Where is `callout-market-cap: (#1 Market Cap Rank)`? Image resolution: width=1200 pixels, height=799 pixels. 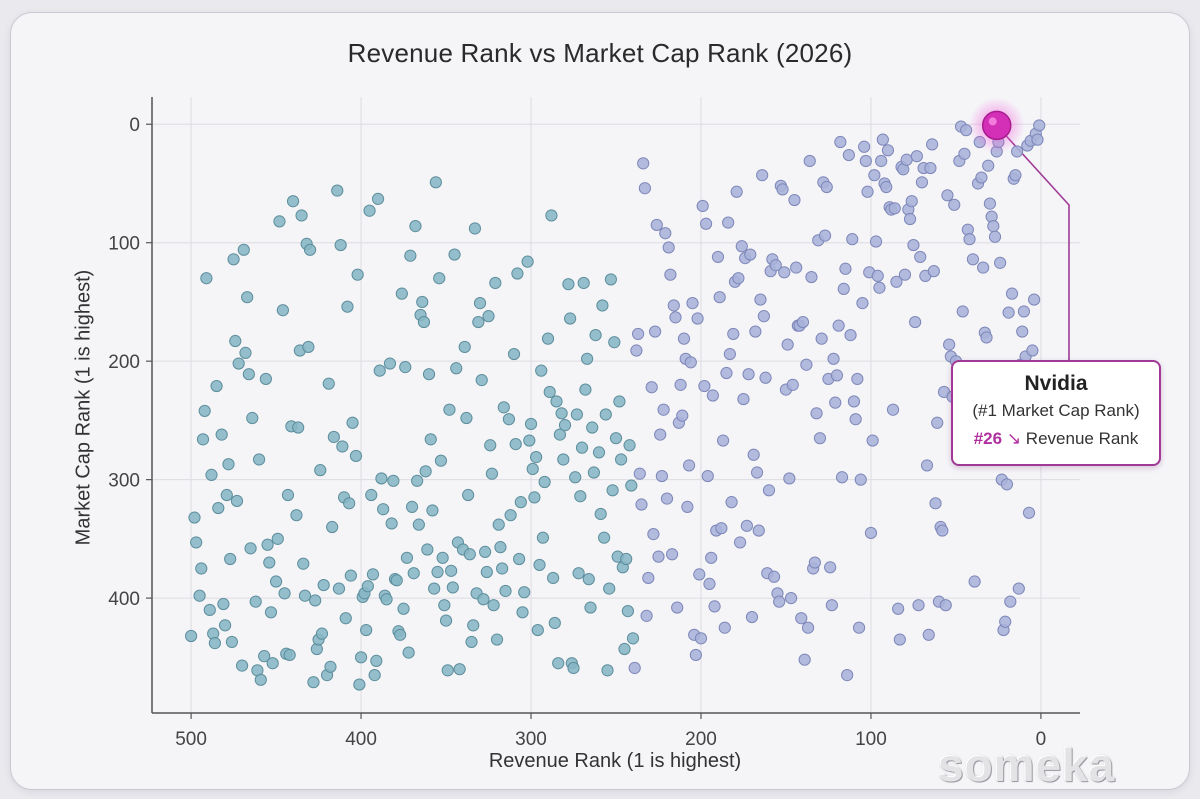
callout-market-cap: (#1 Market Cap Rank) is located at coordinates (1056, 410).